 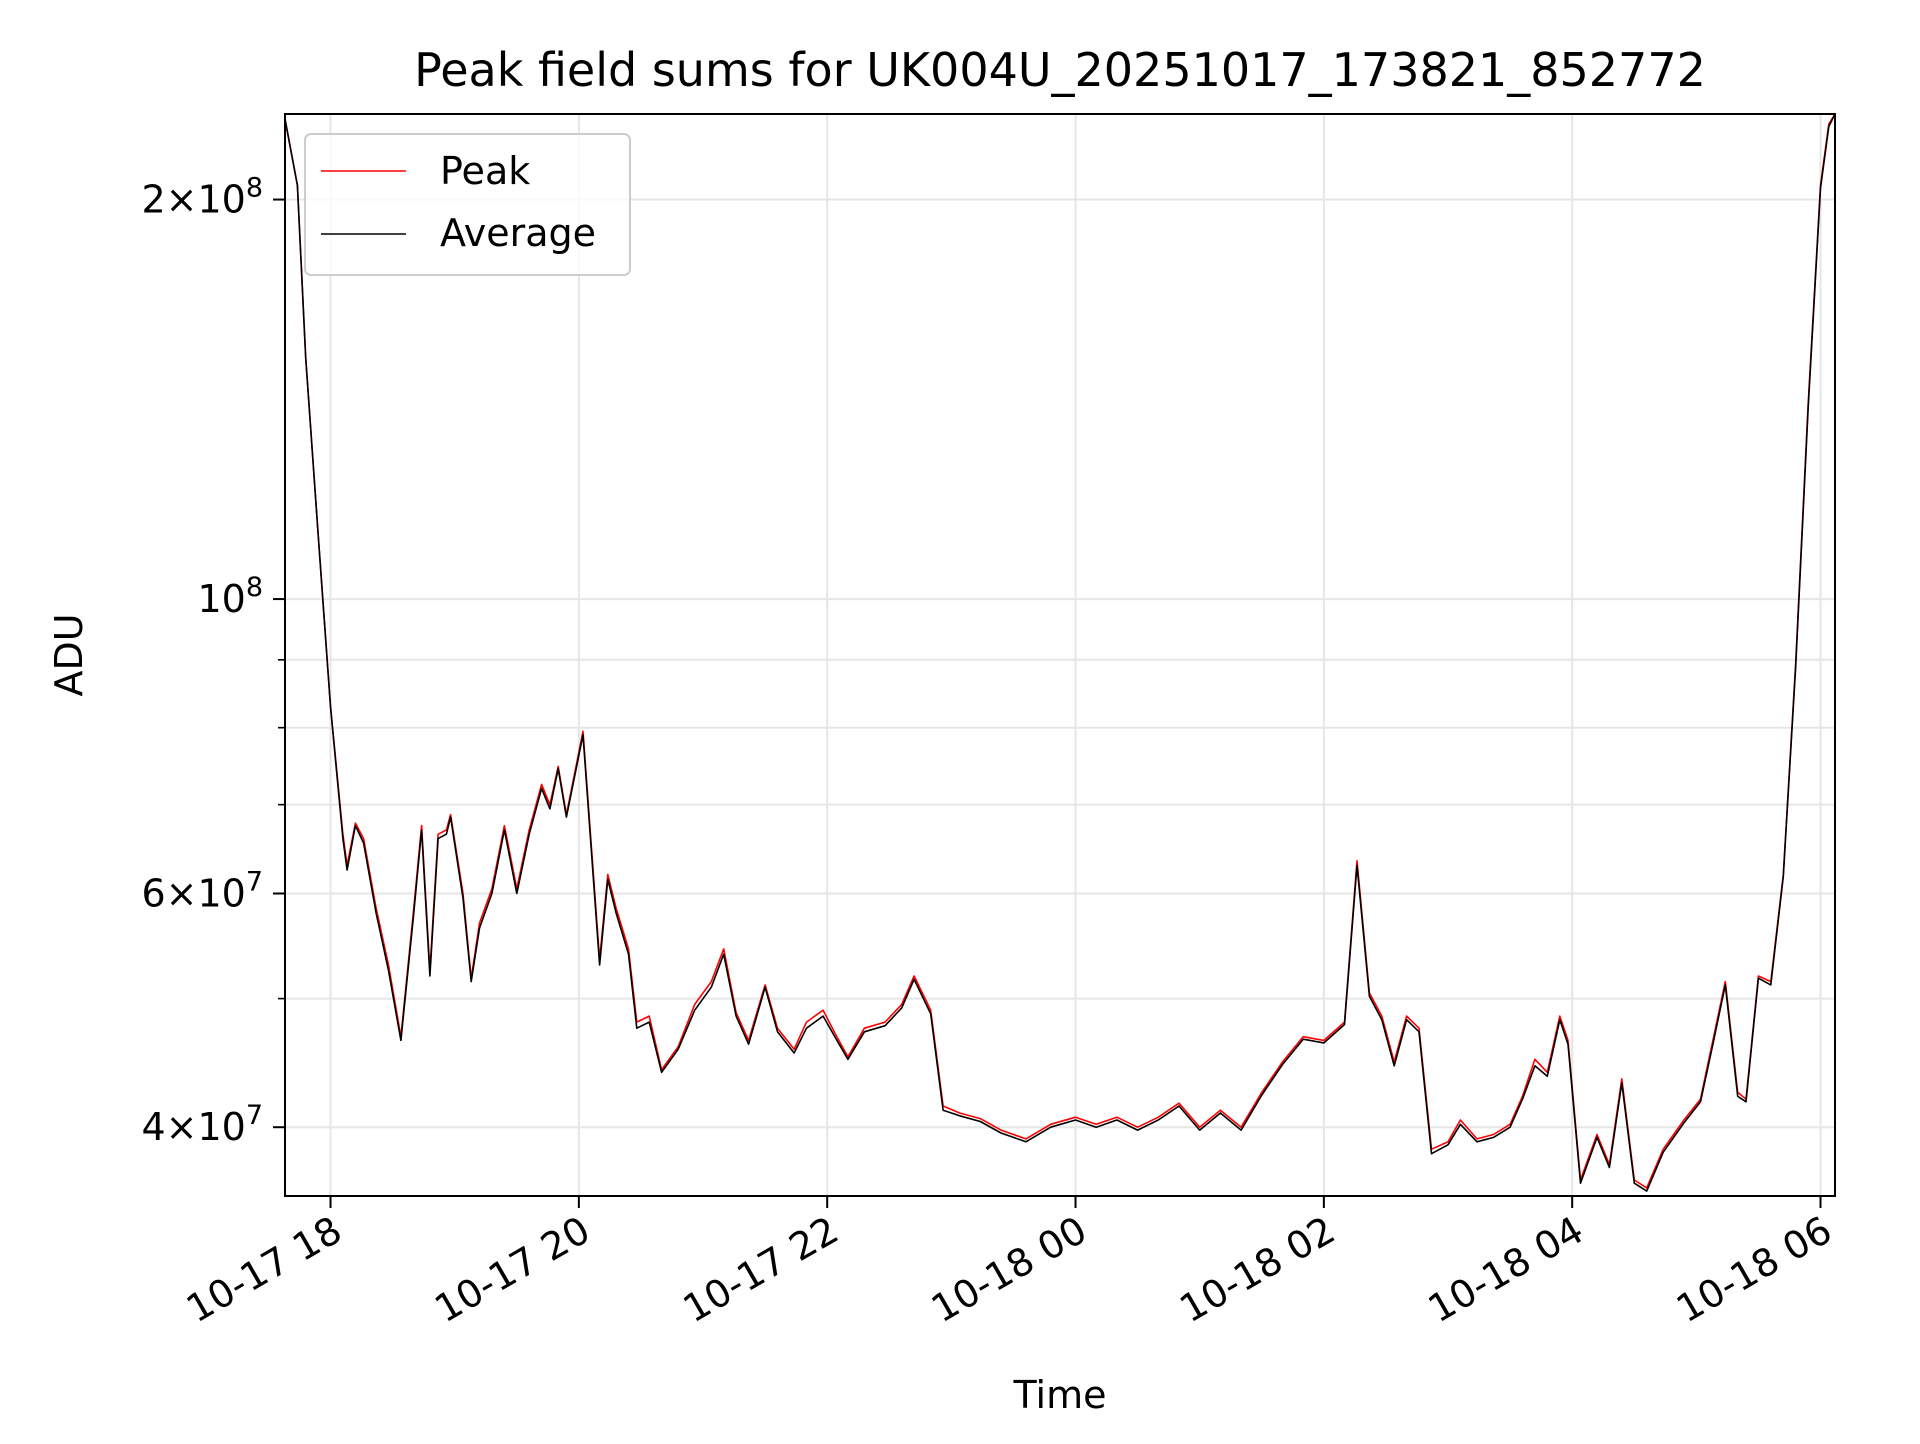 I want to click on y-tick-label: 108, so click(x=230, y=596).